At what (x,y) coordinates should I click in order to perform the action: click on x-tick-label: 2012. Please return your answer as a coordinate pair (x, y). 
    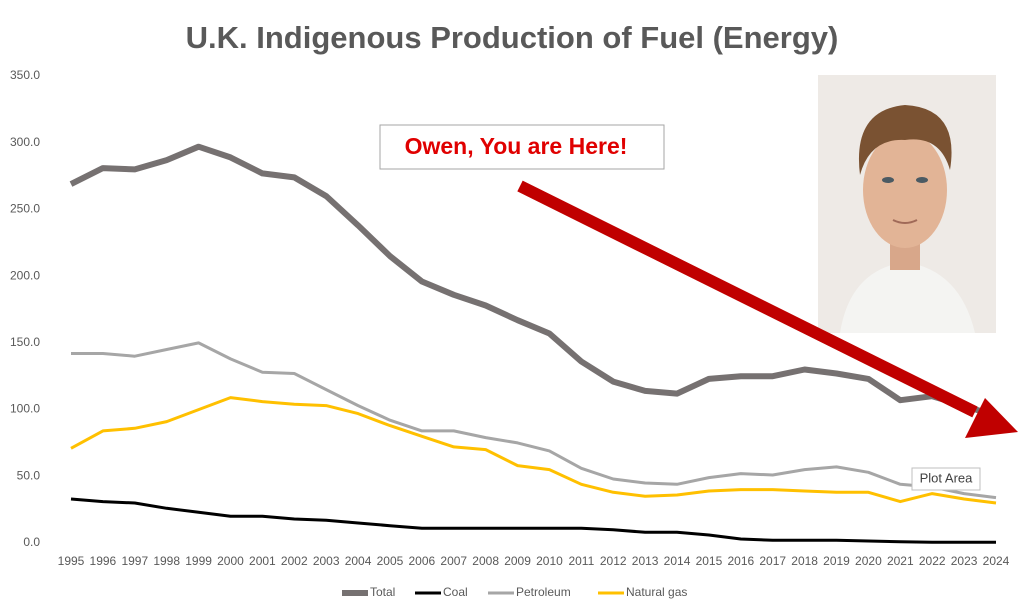
    Looking at the image, I should click on (613, 561).